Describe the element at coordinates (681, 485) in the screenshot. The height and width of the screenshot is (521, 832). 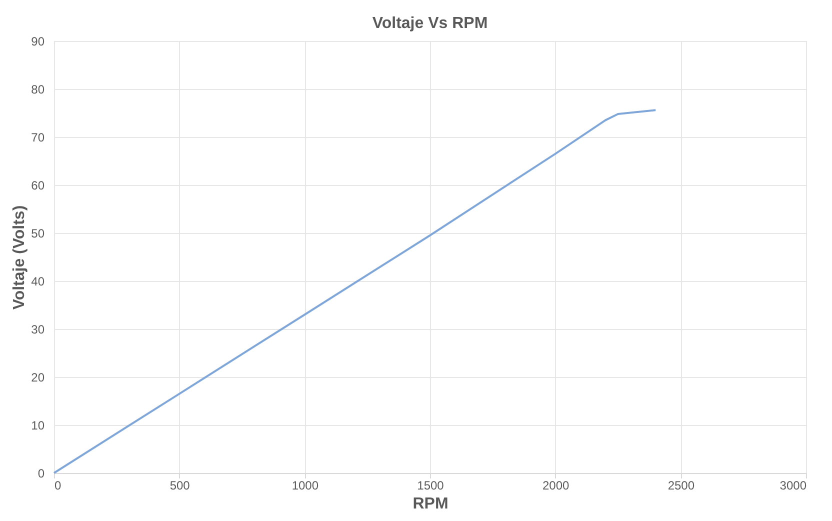
I see `x-tick-label: 2500` at that location.